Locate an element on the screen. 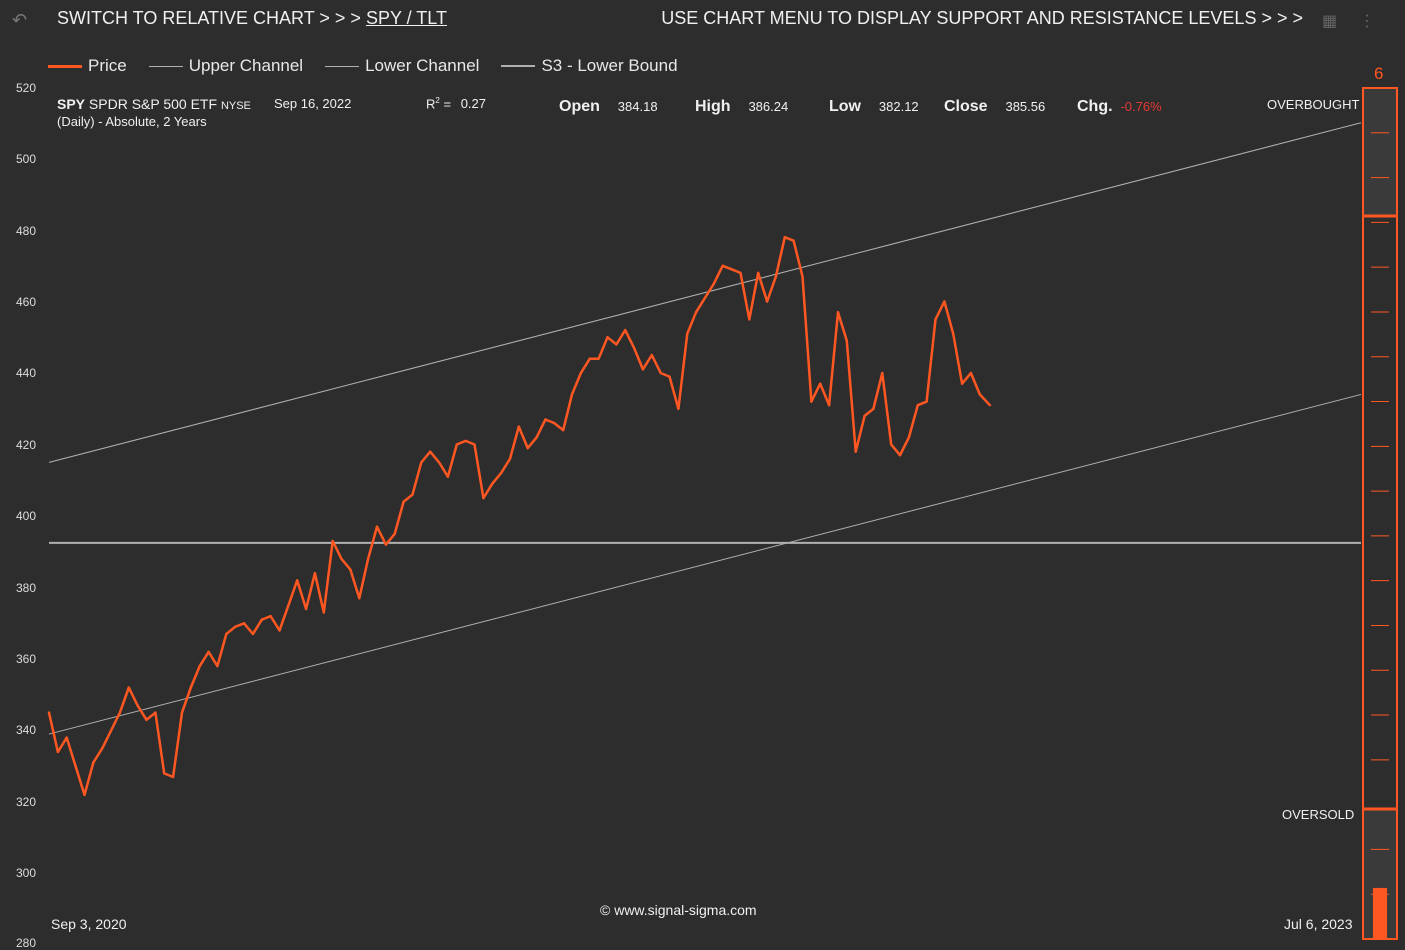 This screenshot has height=950, width=1405. ohlc-close: Close 385.56 is located at coordinates (994, 107).